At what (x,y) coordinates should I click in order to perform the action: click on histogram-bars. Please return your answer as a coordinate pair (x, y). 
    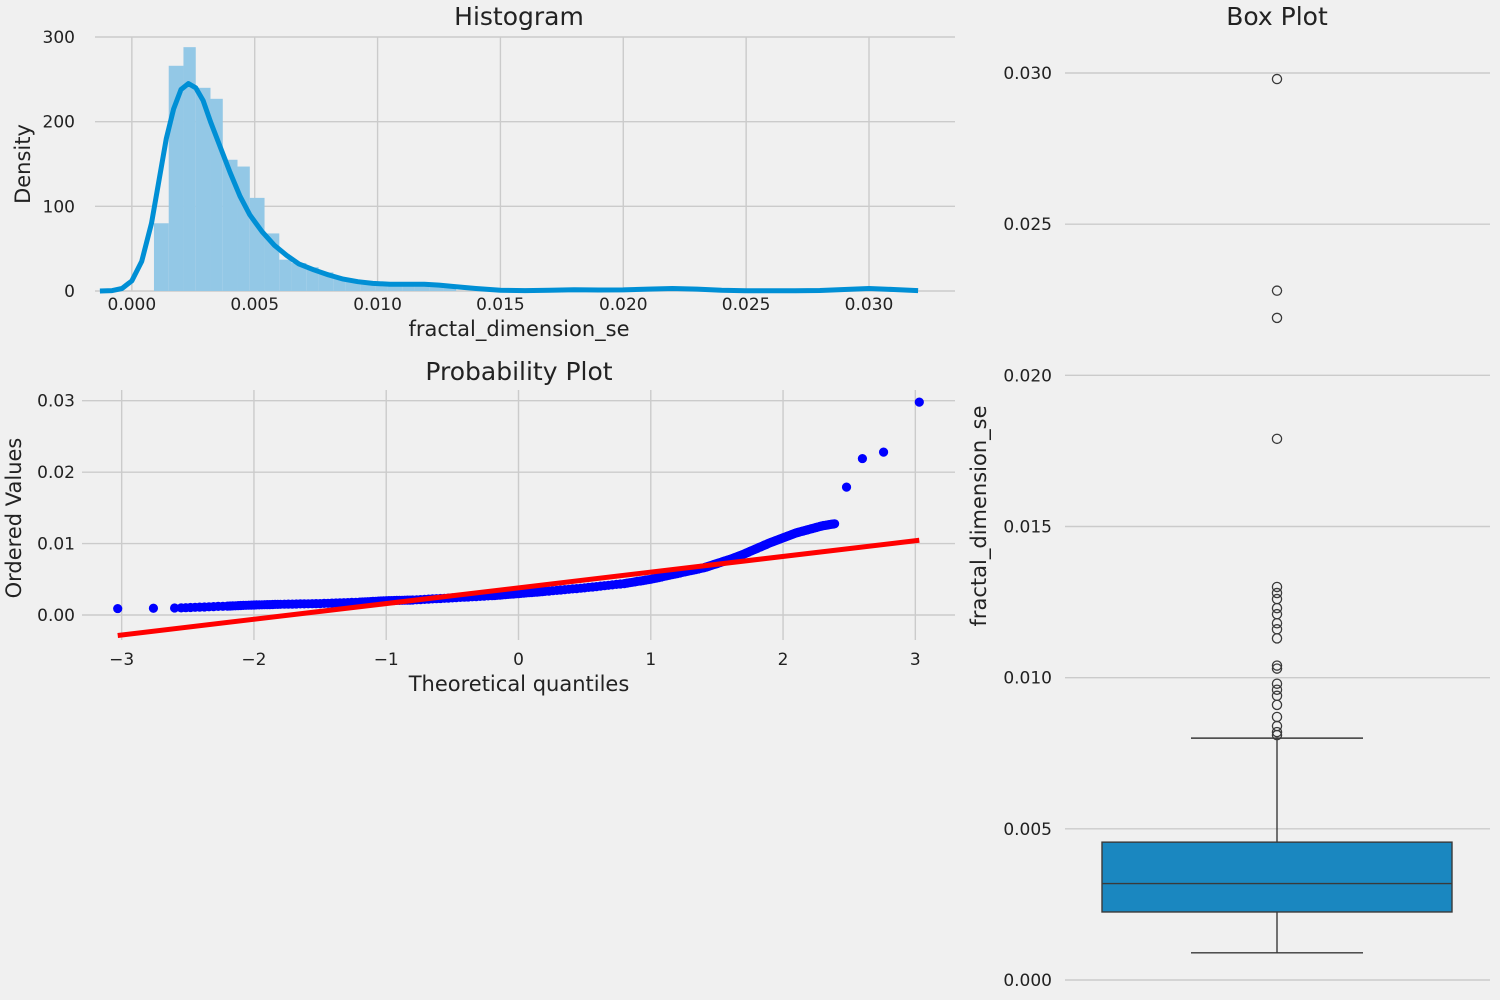
    Looking at the image, I should click on (511, 169).